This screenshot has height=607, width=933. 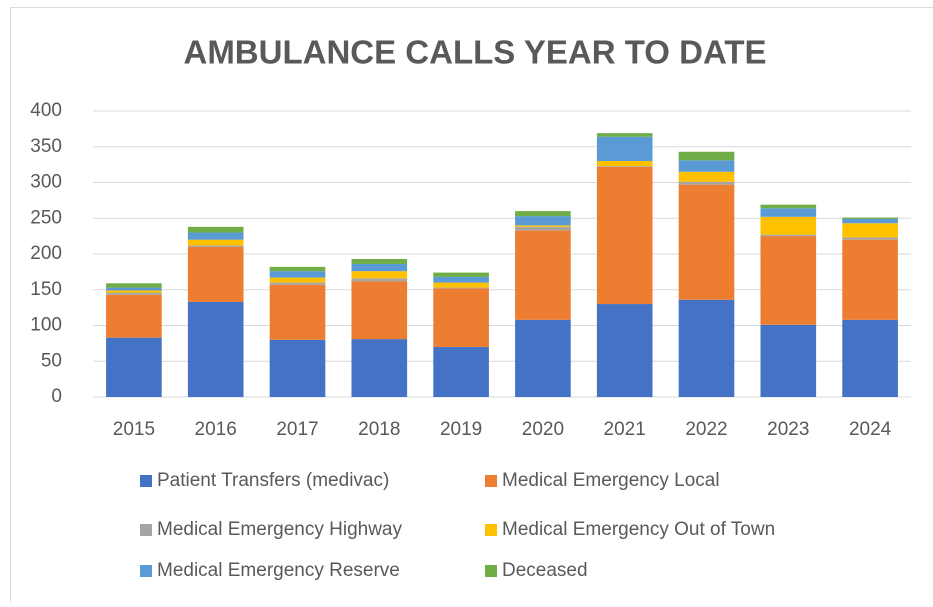 I want to click on y-tick-label: 100, so click(x=46, y=325).